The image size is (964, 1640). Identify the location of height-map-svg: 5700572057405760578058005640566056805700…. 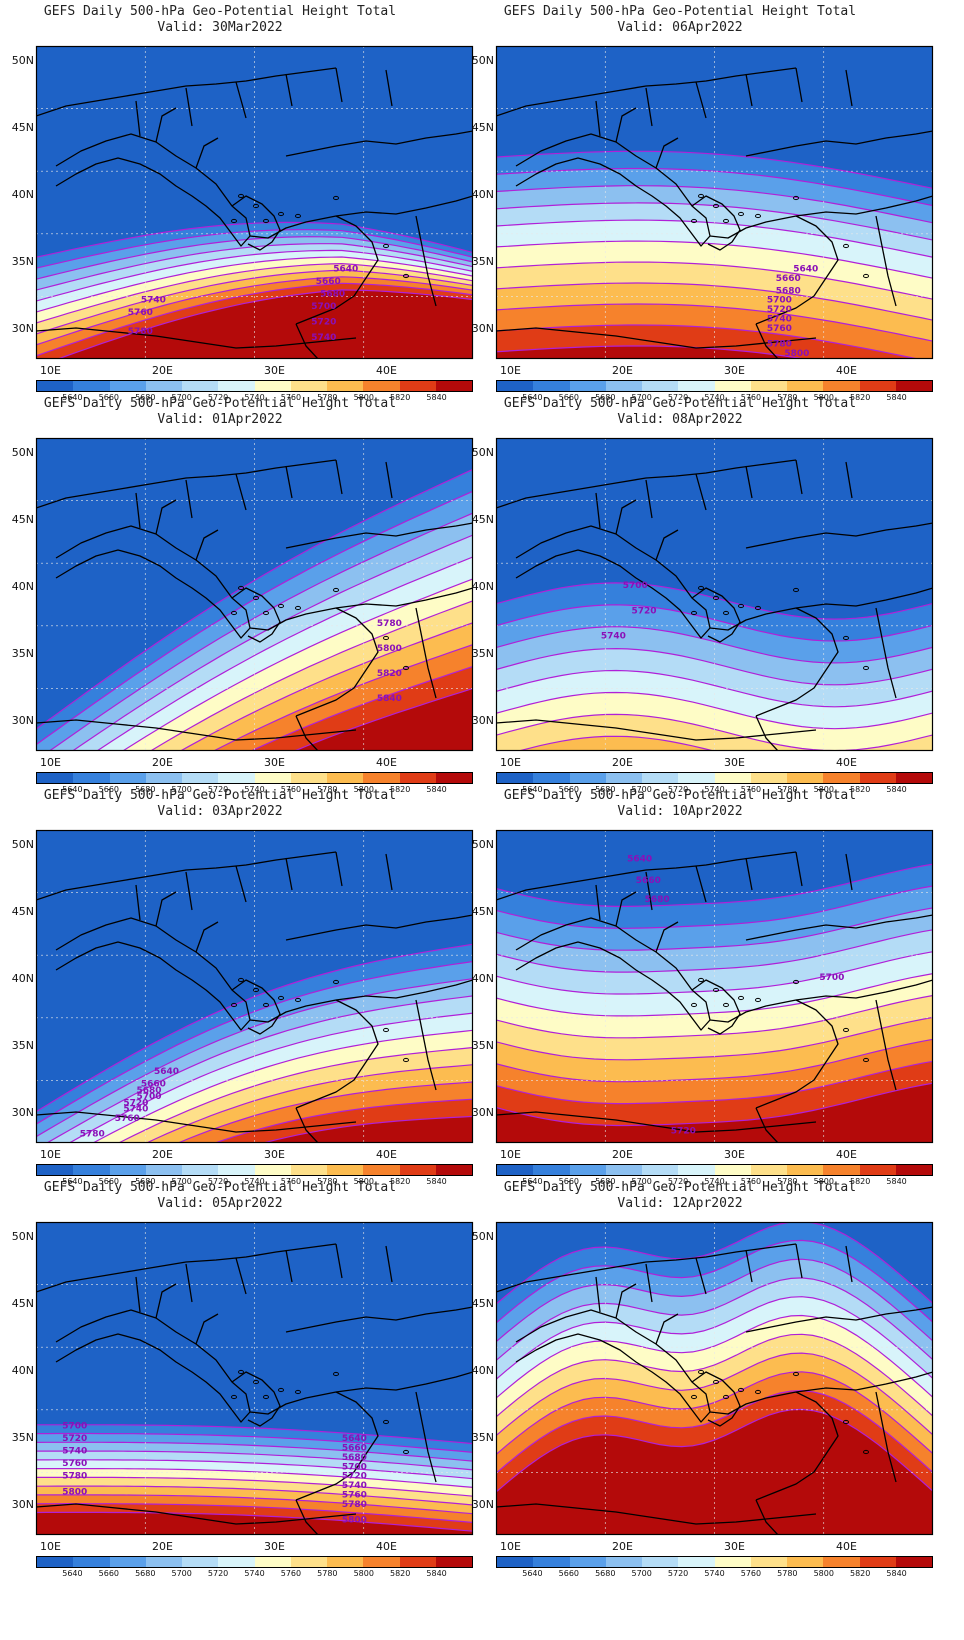
(254, 1378).